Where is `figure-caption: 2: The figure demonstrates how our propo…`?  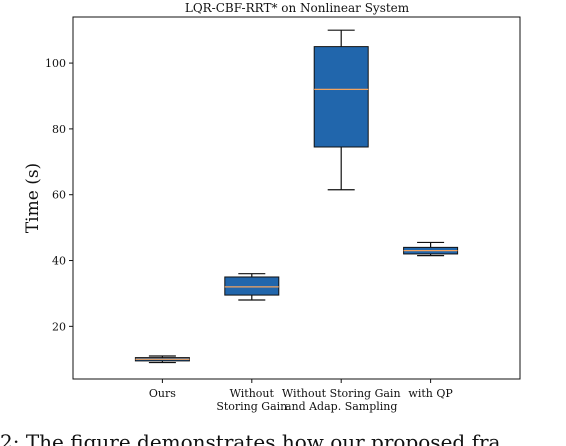
figure-caption: 2: The figure demonstrates how our propo… is located at coordinates (250, 438).